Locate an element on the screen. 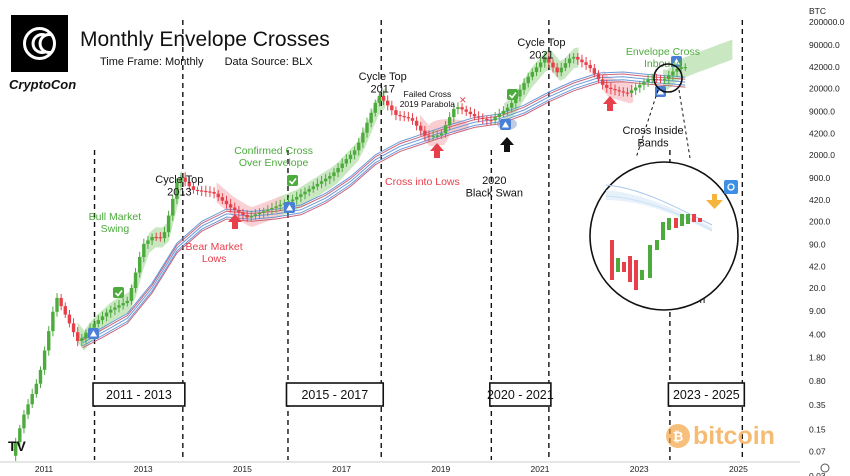  y-tick-label: 42000.0 is located at coordinates (824, 67).